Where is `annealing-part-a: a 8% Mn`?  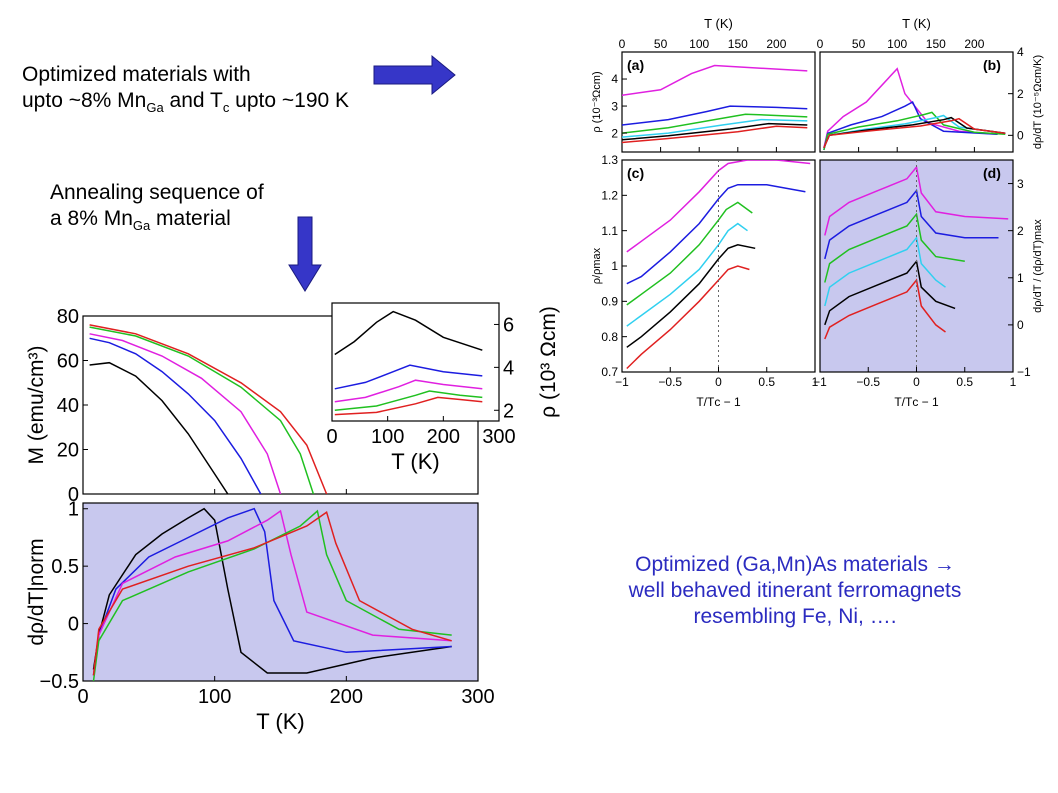
annealing-part-a: a 8% Mn is located at coordinates (91, 218).